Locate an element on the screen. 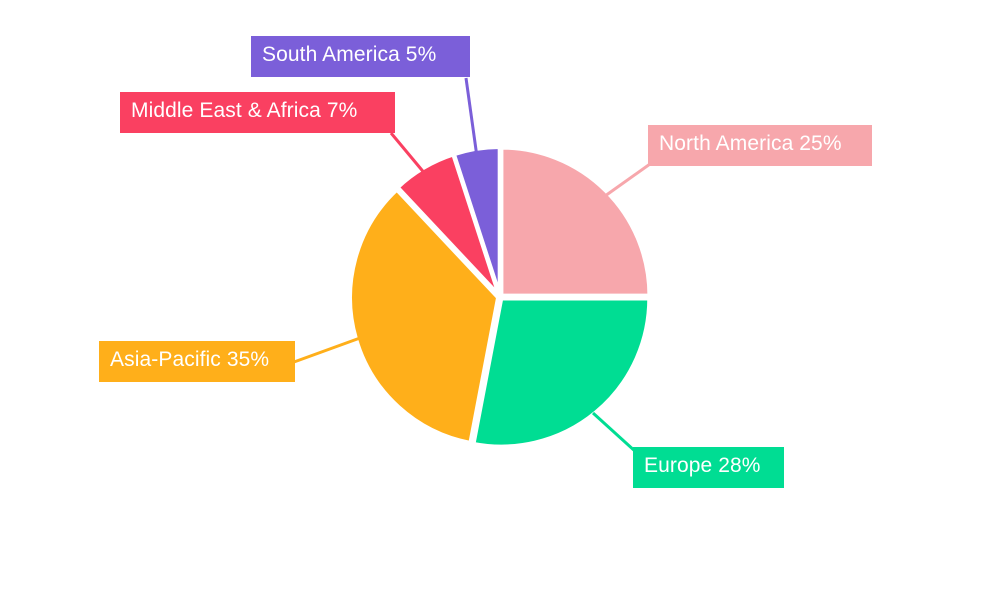 The image size is (1000, 600). pie-label-europe: Europe 28% is located at coordinates (708, 467).